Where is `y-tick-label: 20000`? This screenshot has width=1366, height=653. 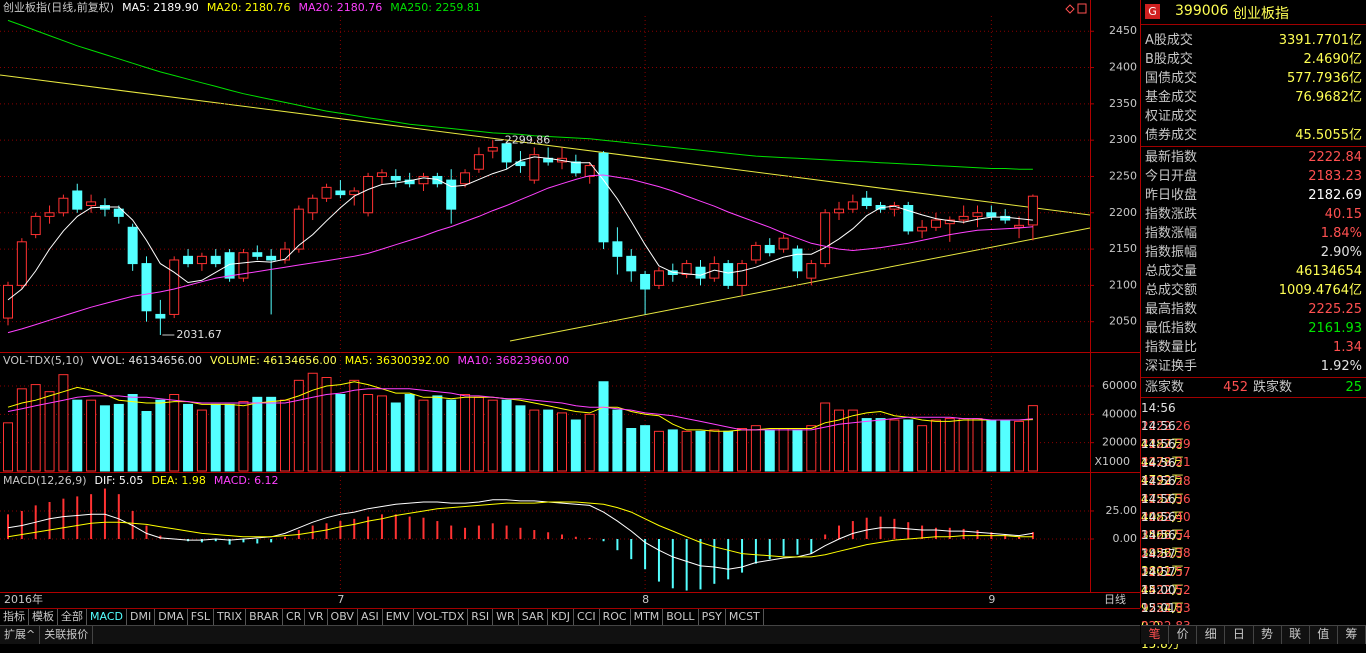
y-tick-label: 20000 is located at coordinates (1119, 442).